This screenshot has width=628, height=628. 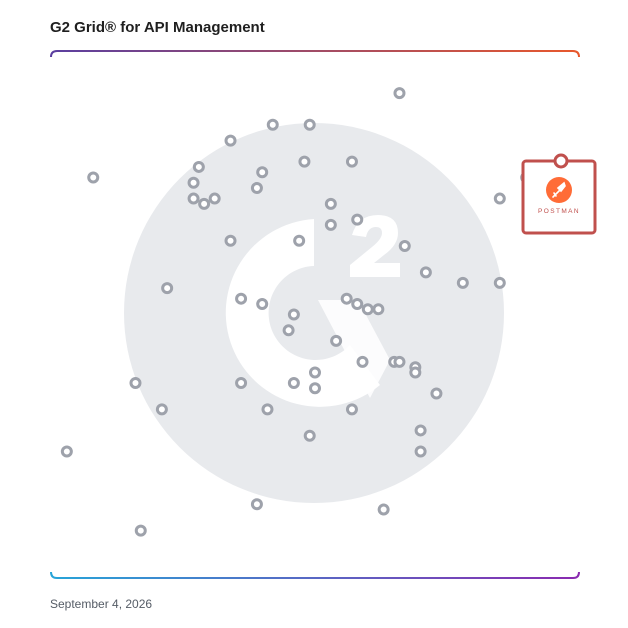 I want to click on rocket-glyph, so click(x=559, y=189).